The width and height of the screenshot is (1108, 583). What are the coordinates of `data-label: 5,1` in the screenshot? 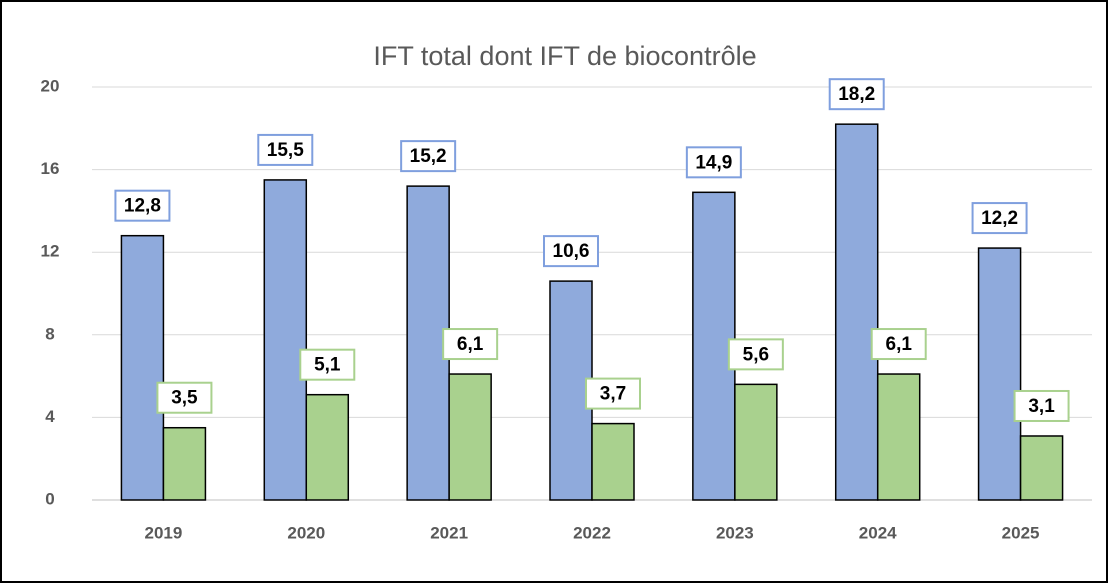 It's located at (327, 365).